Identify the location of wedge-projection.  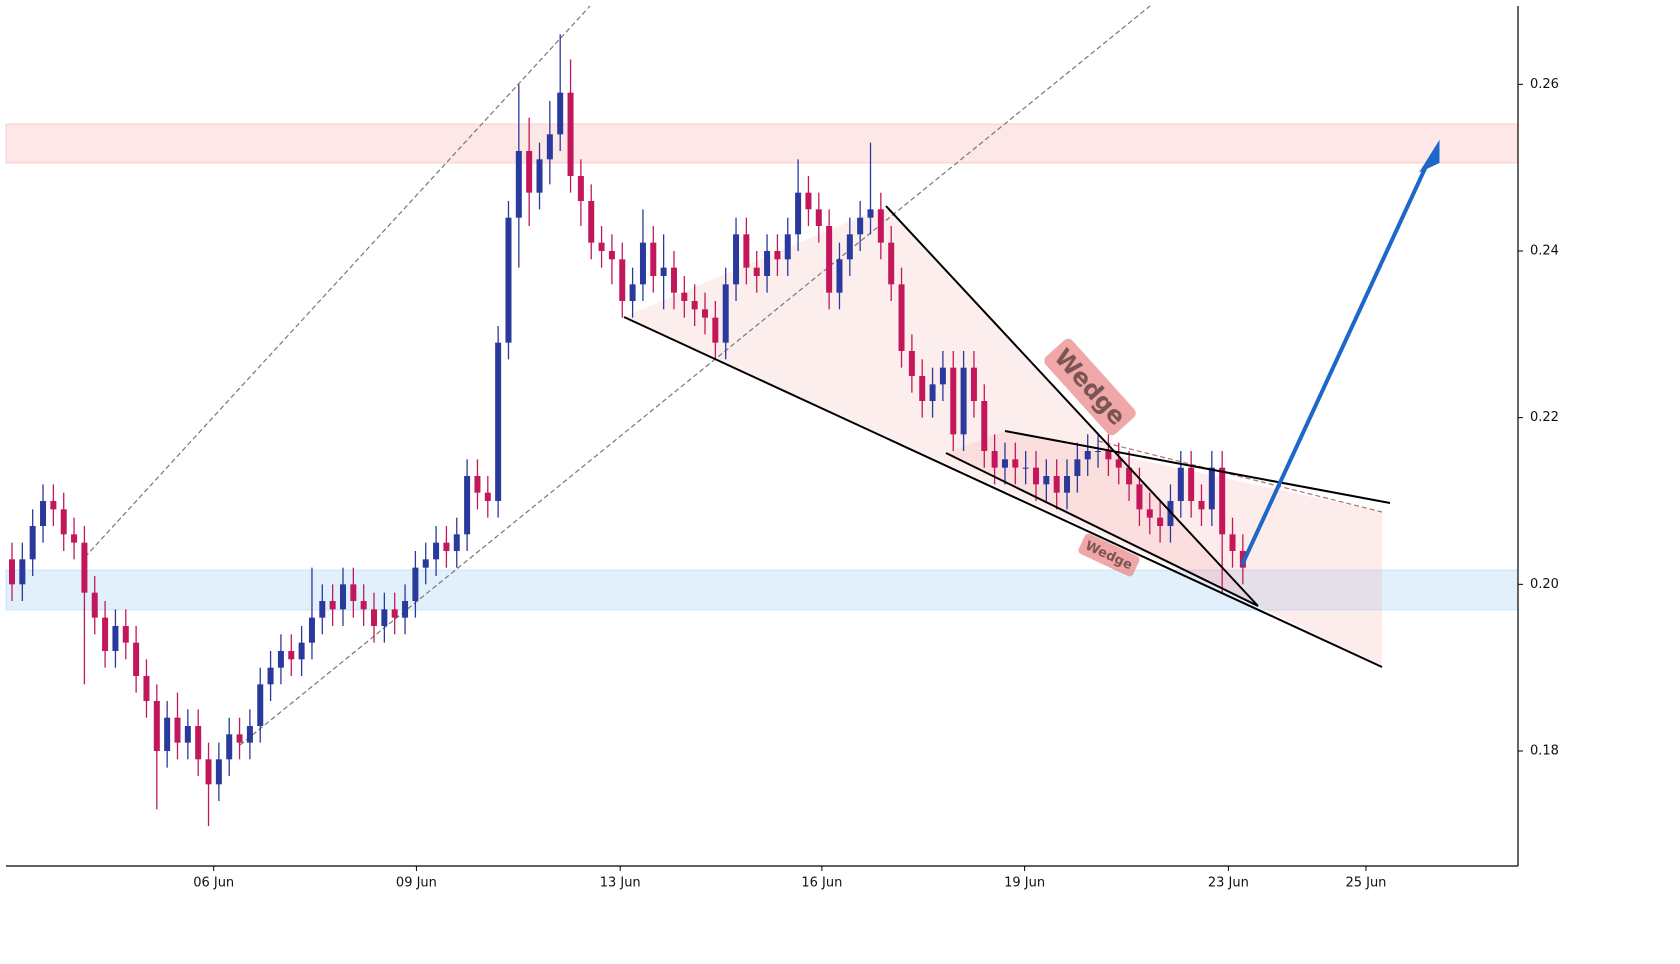
(1164, 549).